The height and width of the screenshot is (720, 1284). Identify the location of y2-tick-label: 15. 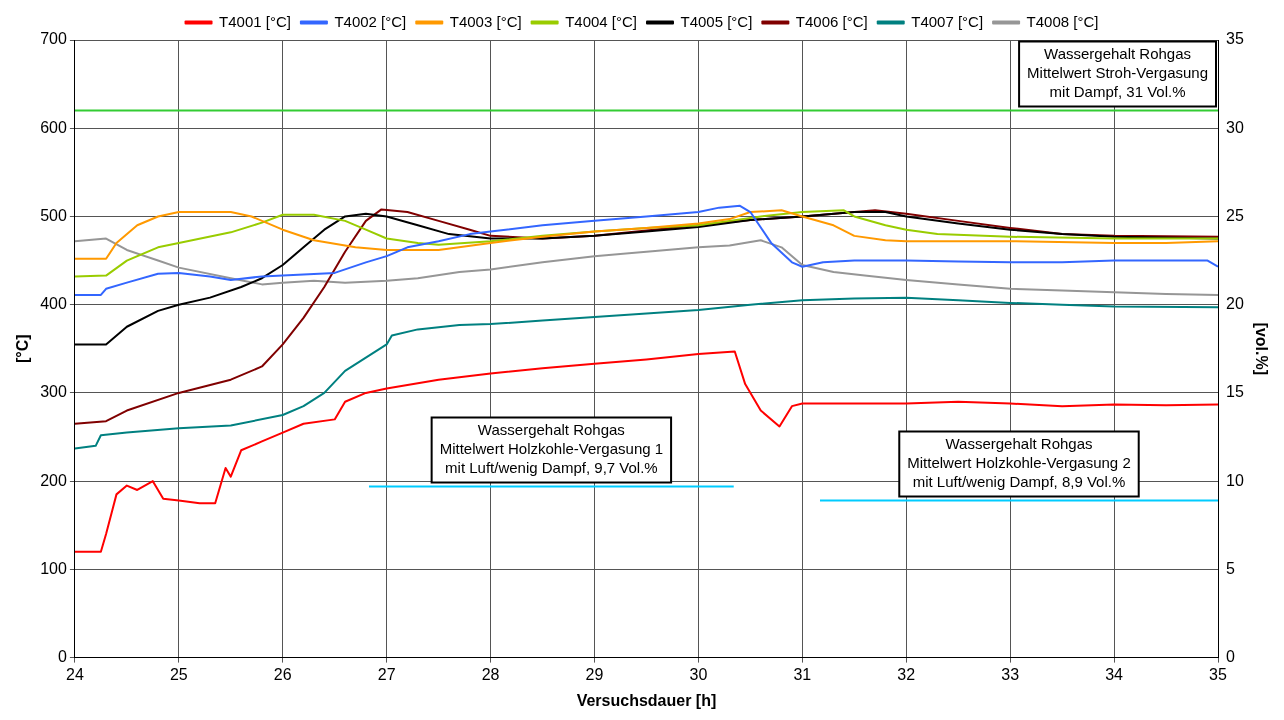
(1235, 392).